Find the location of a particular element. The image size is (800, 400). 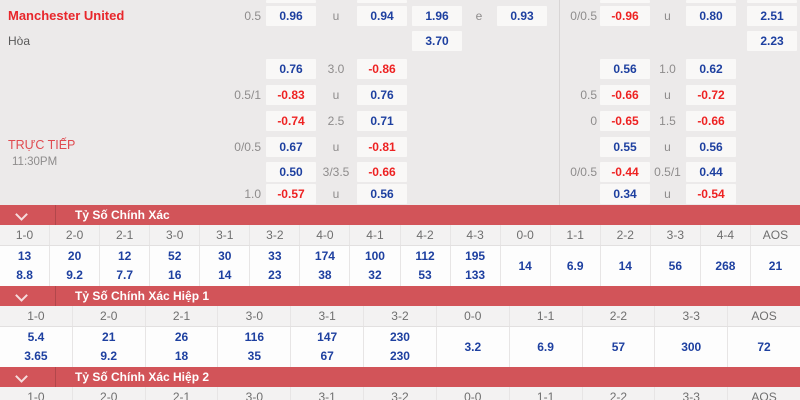

odds-value: 174 is located at coordinates (324, 256).